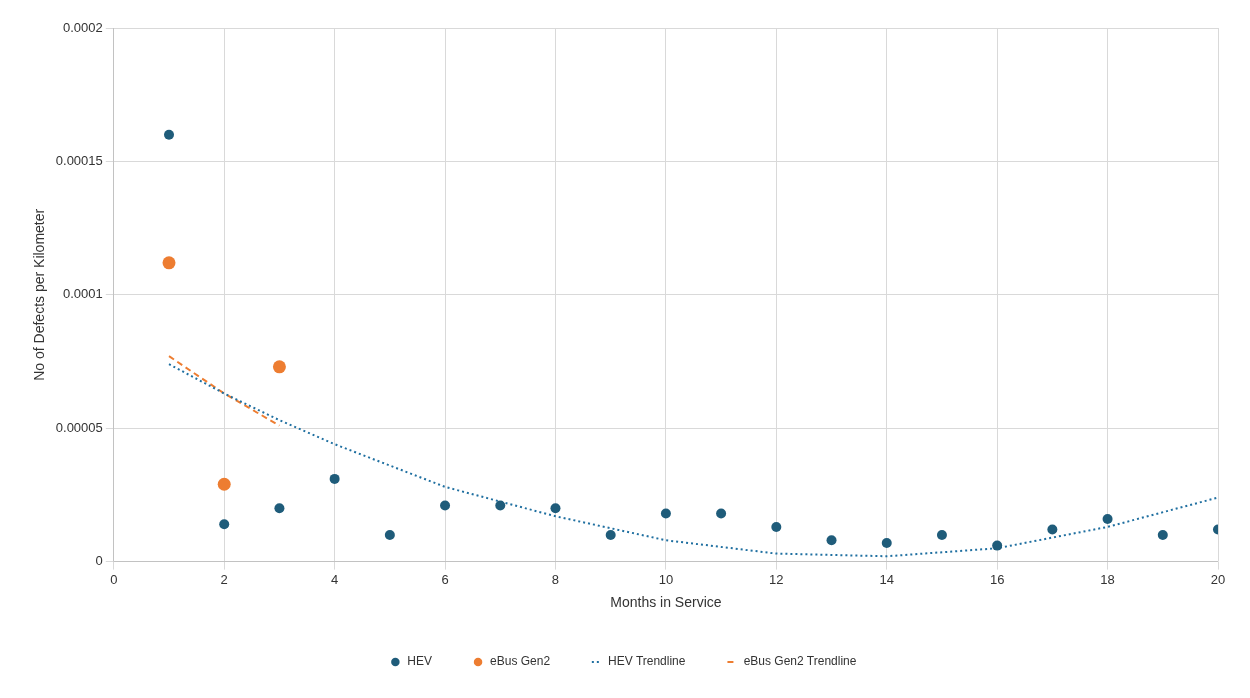 This screenshot has width=1250, height=698. Describe the element at coordinates (997, 579) in the screenshot. I see `x-tick-label: 16` at that location.